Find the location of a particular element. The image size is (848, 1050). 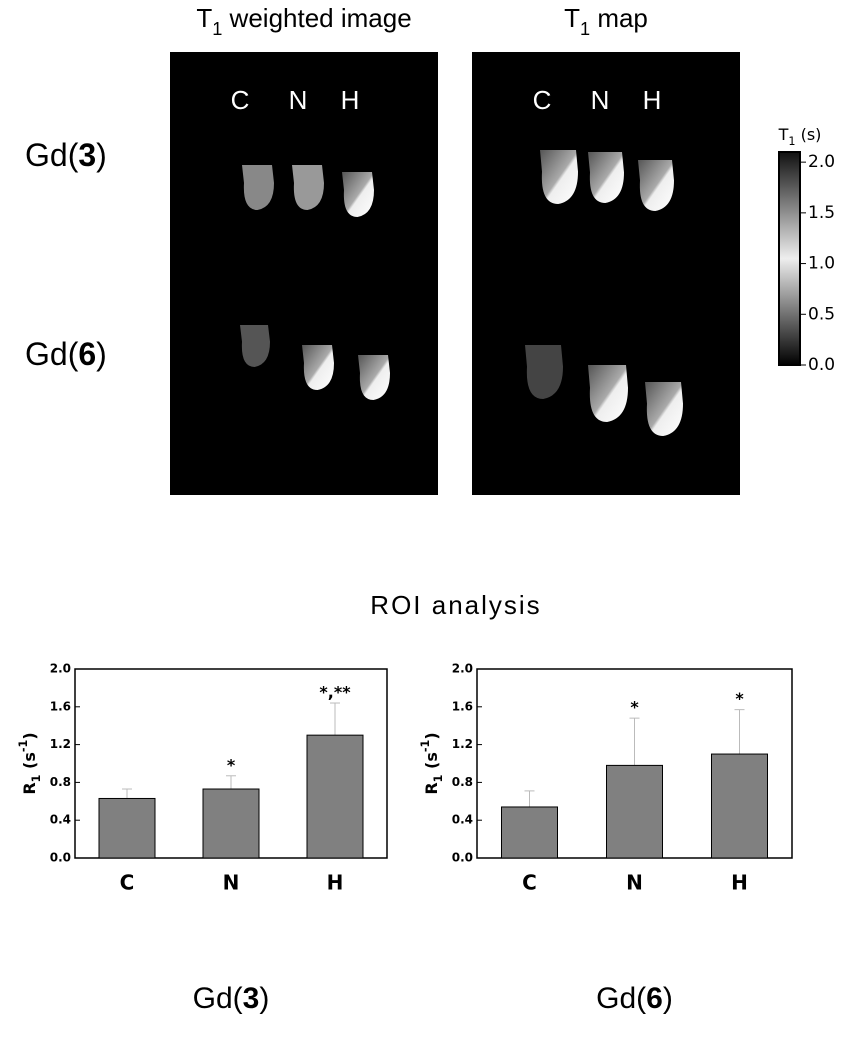

row-label: Gd(6) is located at coordinates (66, 354).